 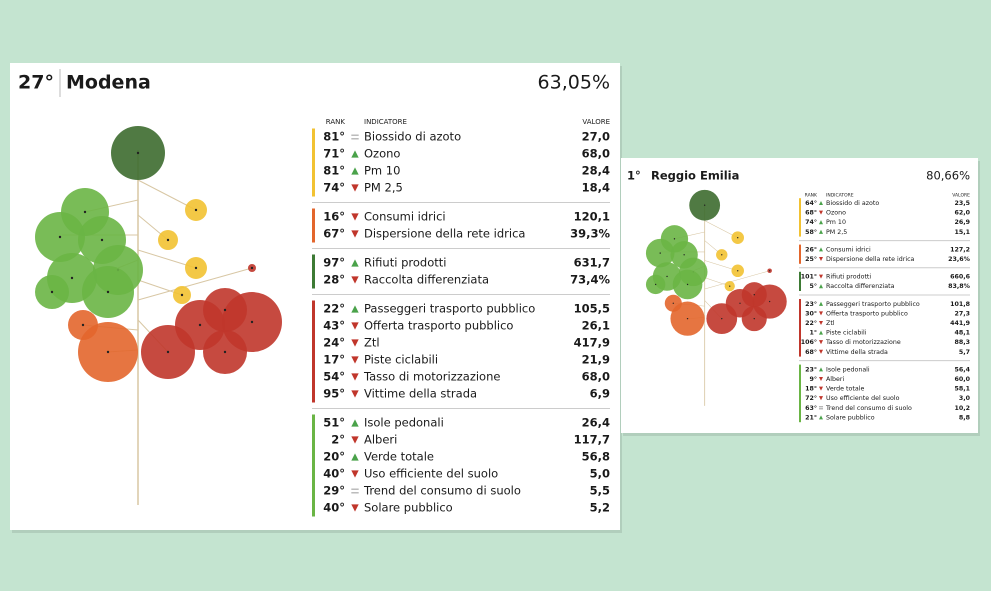 I want to click on row-rank: 20°, so click(x=334, y=457).